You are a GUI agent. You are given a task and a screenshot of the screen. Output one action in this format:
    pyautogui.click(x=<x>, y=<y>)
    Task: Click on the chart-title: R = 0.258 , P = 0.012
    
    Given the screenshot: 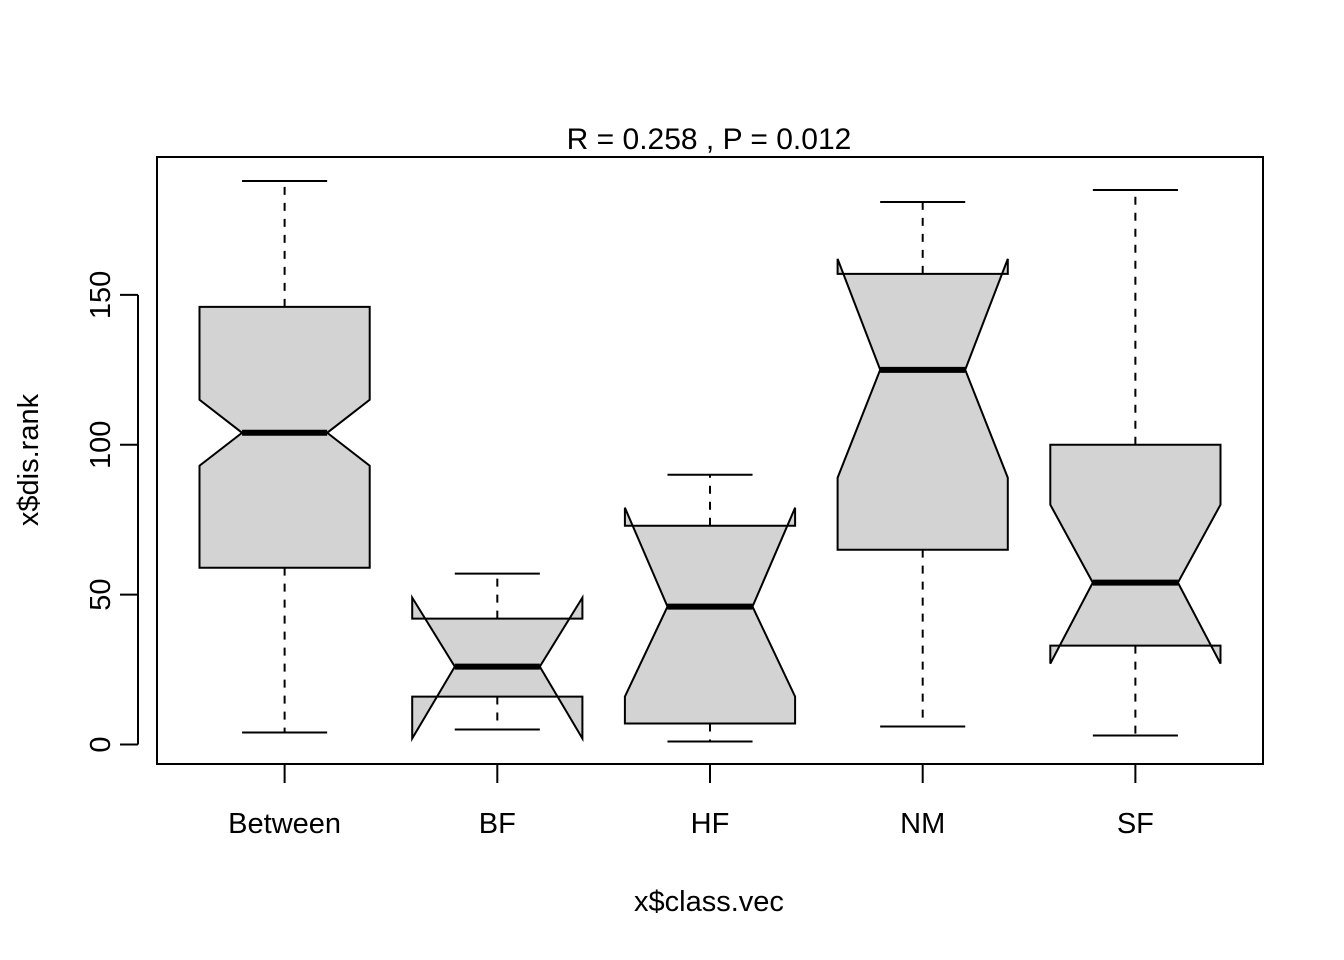 What is the action you would take?
    pyautogui.click(x=709, y=139)
    